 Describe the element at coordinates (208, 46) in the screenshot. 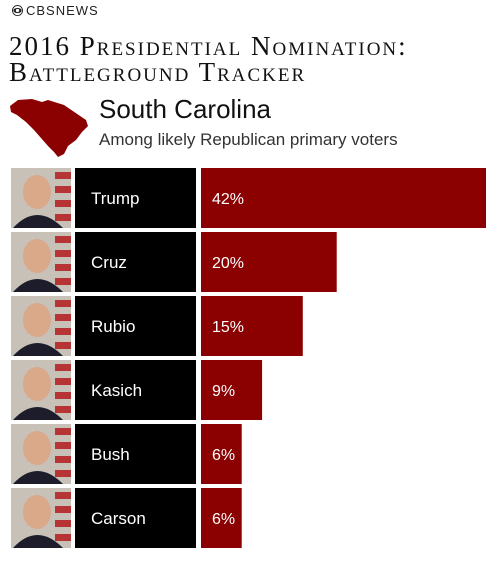

I see `title-line-1: 2016 Presidential Nomination:` at that location.